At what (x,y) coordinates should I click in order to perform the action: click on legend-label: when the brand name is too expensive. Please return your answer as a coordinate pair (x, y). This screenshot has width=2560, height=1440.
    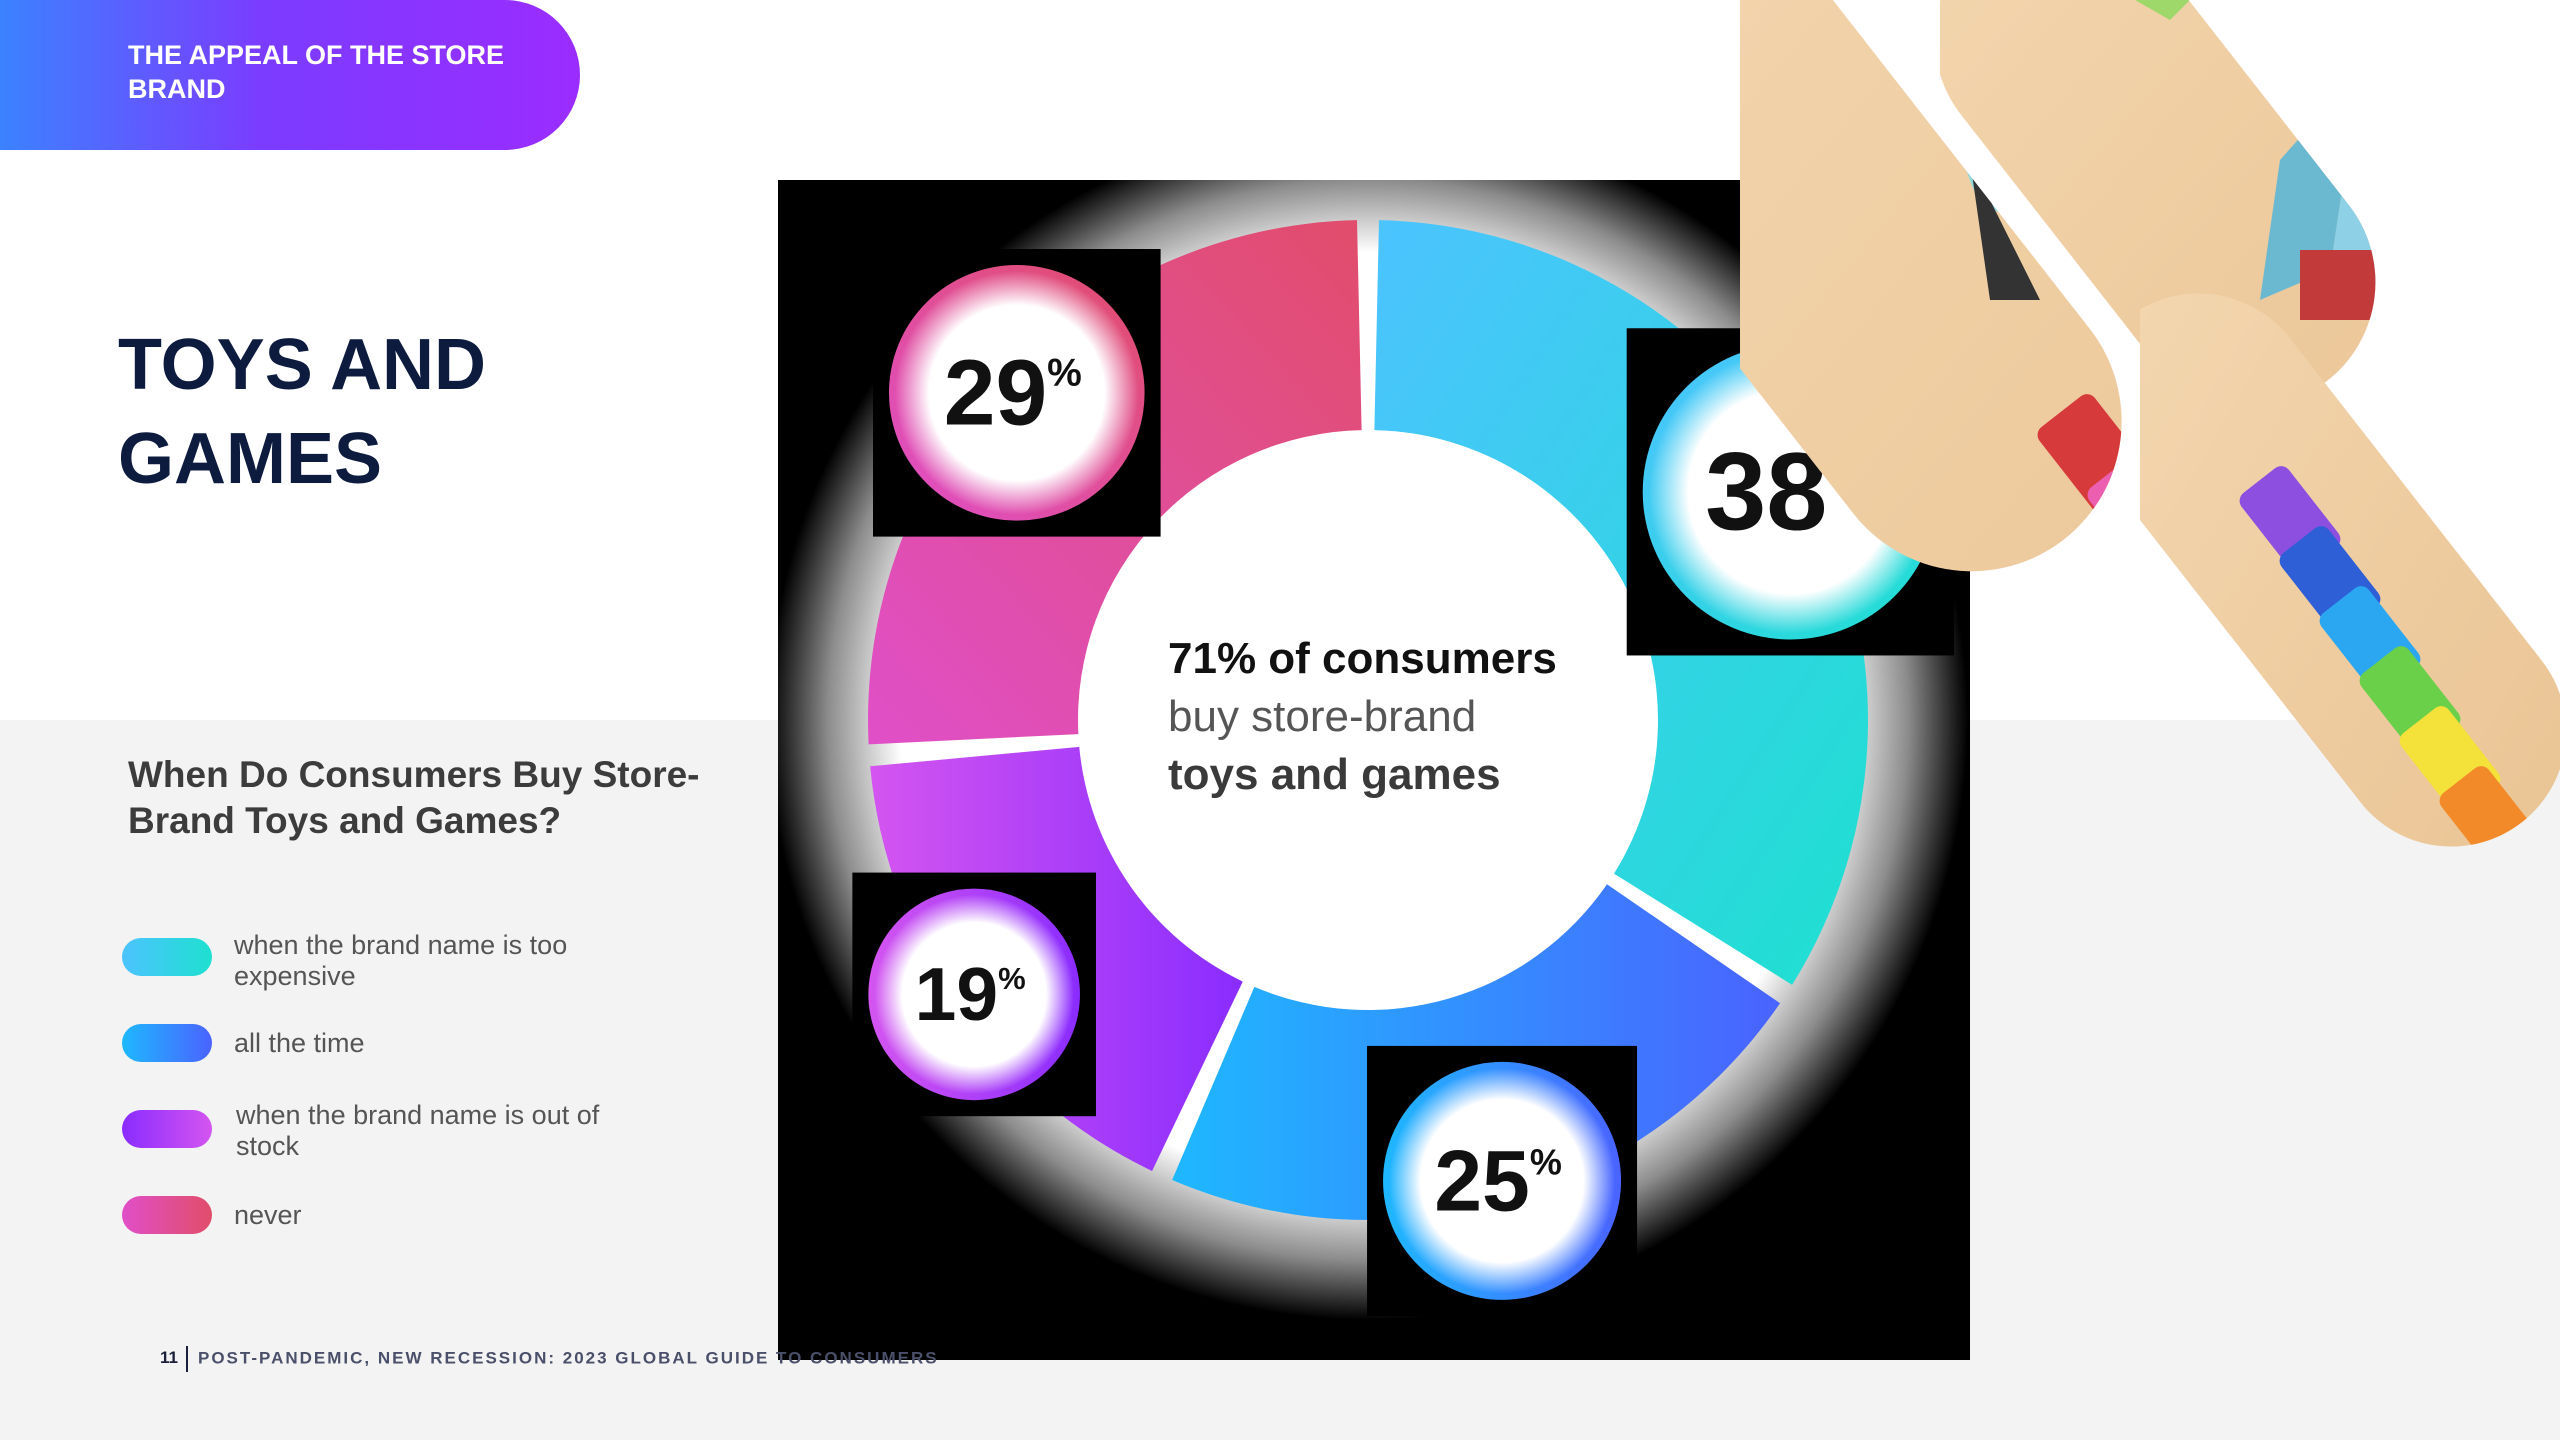
    Looking at the image, I should click on (401, 960).